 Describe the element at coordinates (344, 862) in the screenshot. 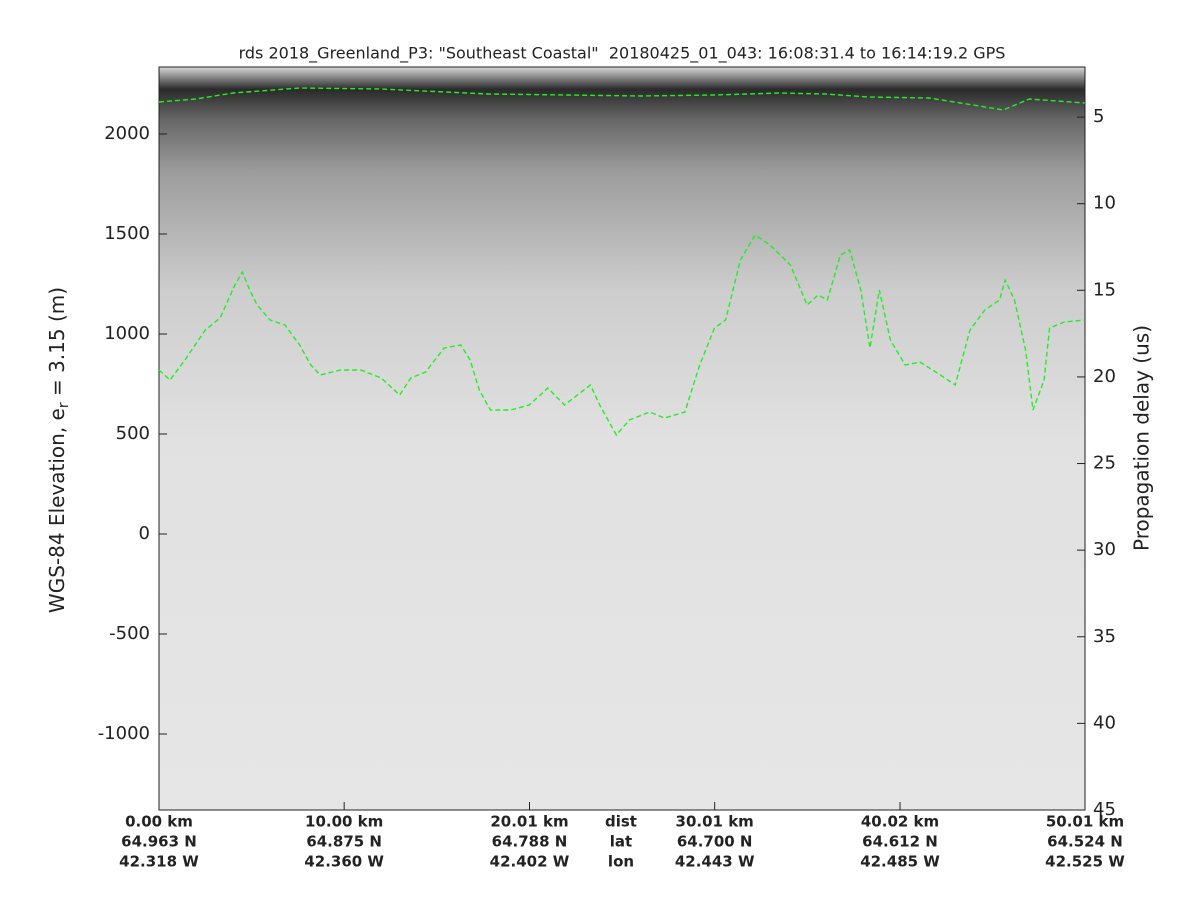

I see `x-lon-label: 42.360 W` at that location.